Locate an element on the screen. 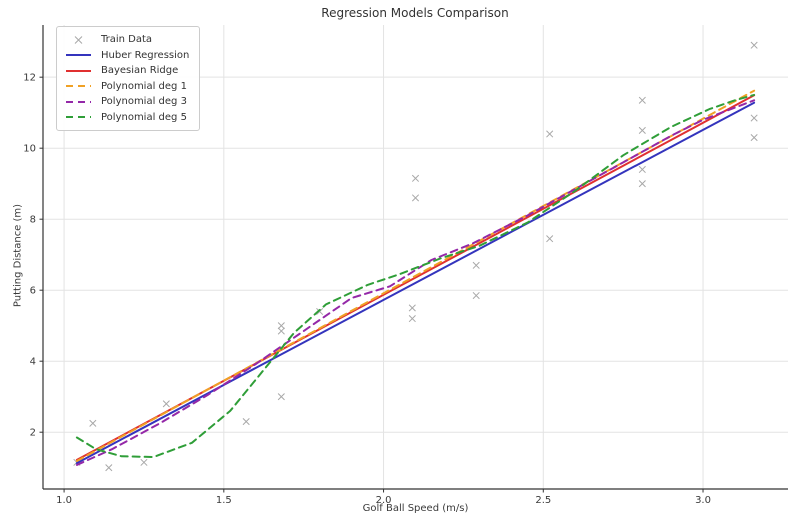 The width and height of the screenshot is (800, 524). x-tick-label: 2.5 is located at coordinates (543, 500).